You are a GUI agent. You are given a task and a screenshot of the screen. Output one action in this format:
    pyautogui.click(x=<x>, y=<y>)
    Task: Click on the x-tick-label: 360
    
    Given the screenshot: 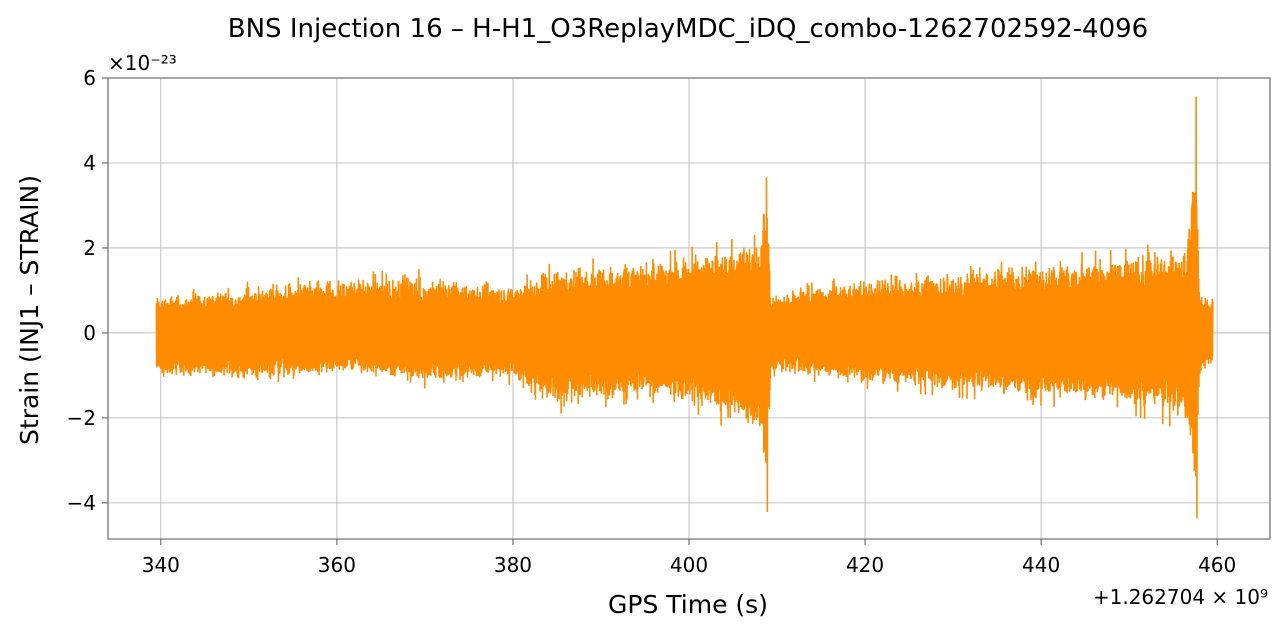 What is the action you would take?
    pyautogui.click(x=337, y=565)
    